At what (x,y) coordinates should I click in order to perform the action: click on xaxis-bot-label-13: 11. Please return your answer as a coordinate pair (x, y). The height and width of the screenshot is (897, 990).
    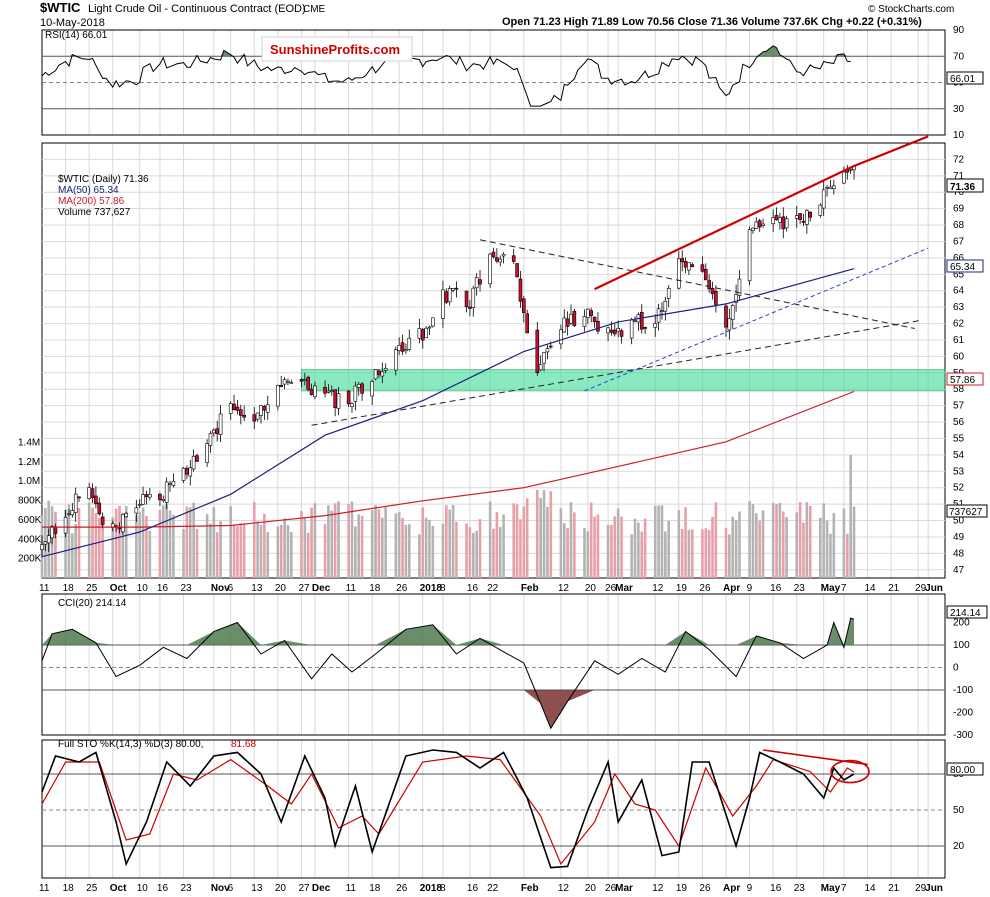
    Looking at the image, I should click on (351, 888).